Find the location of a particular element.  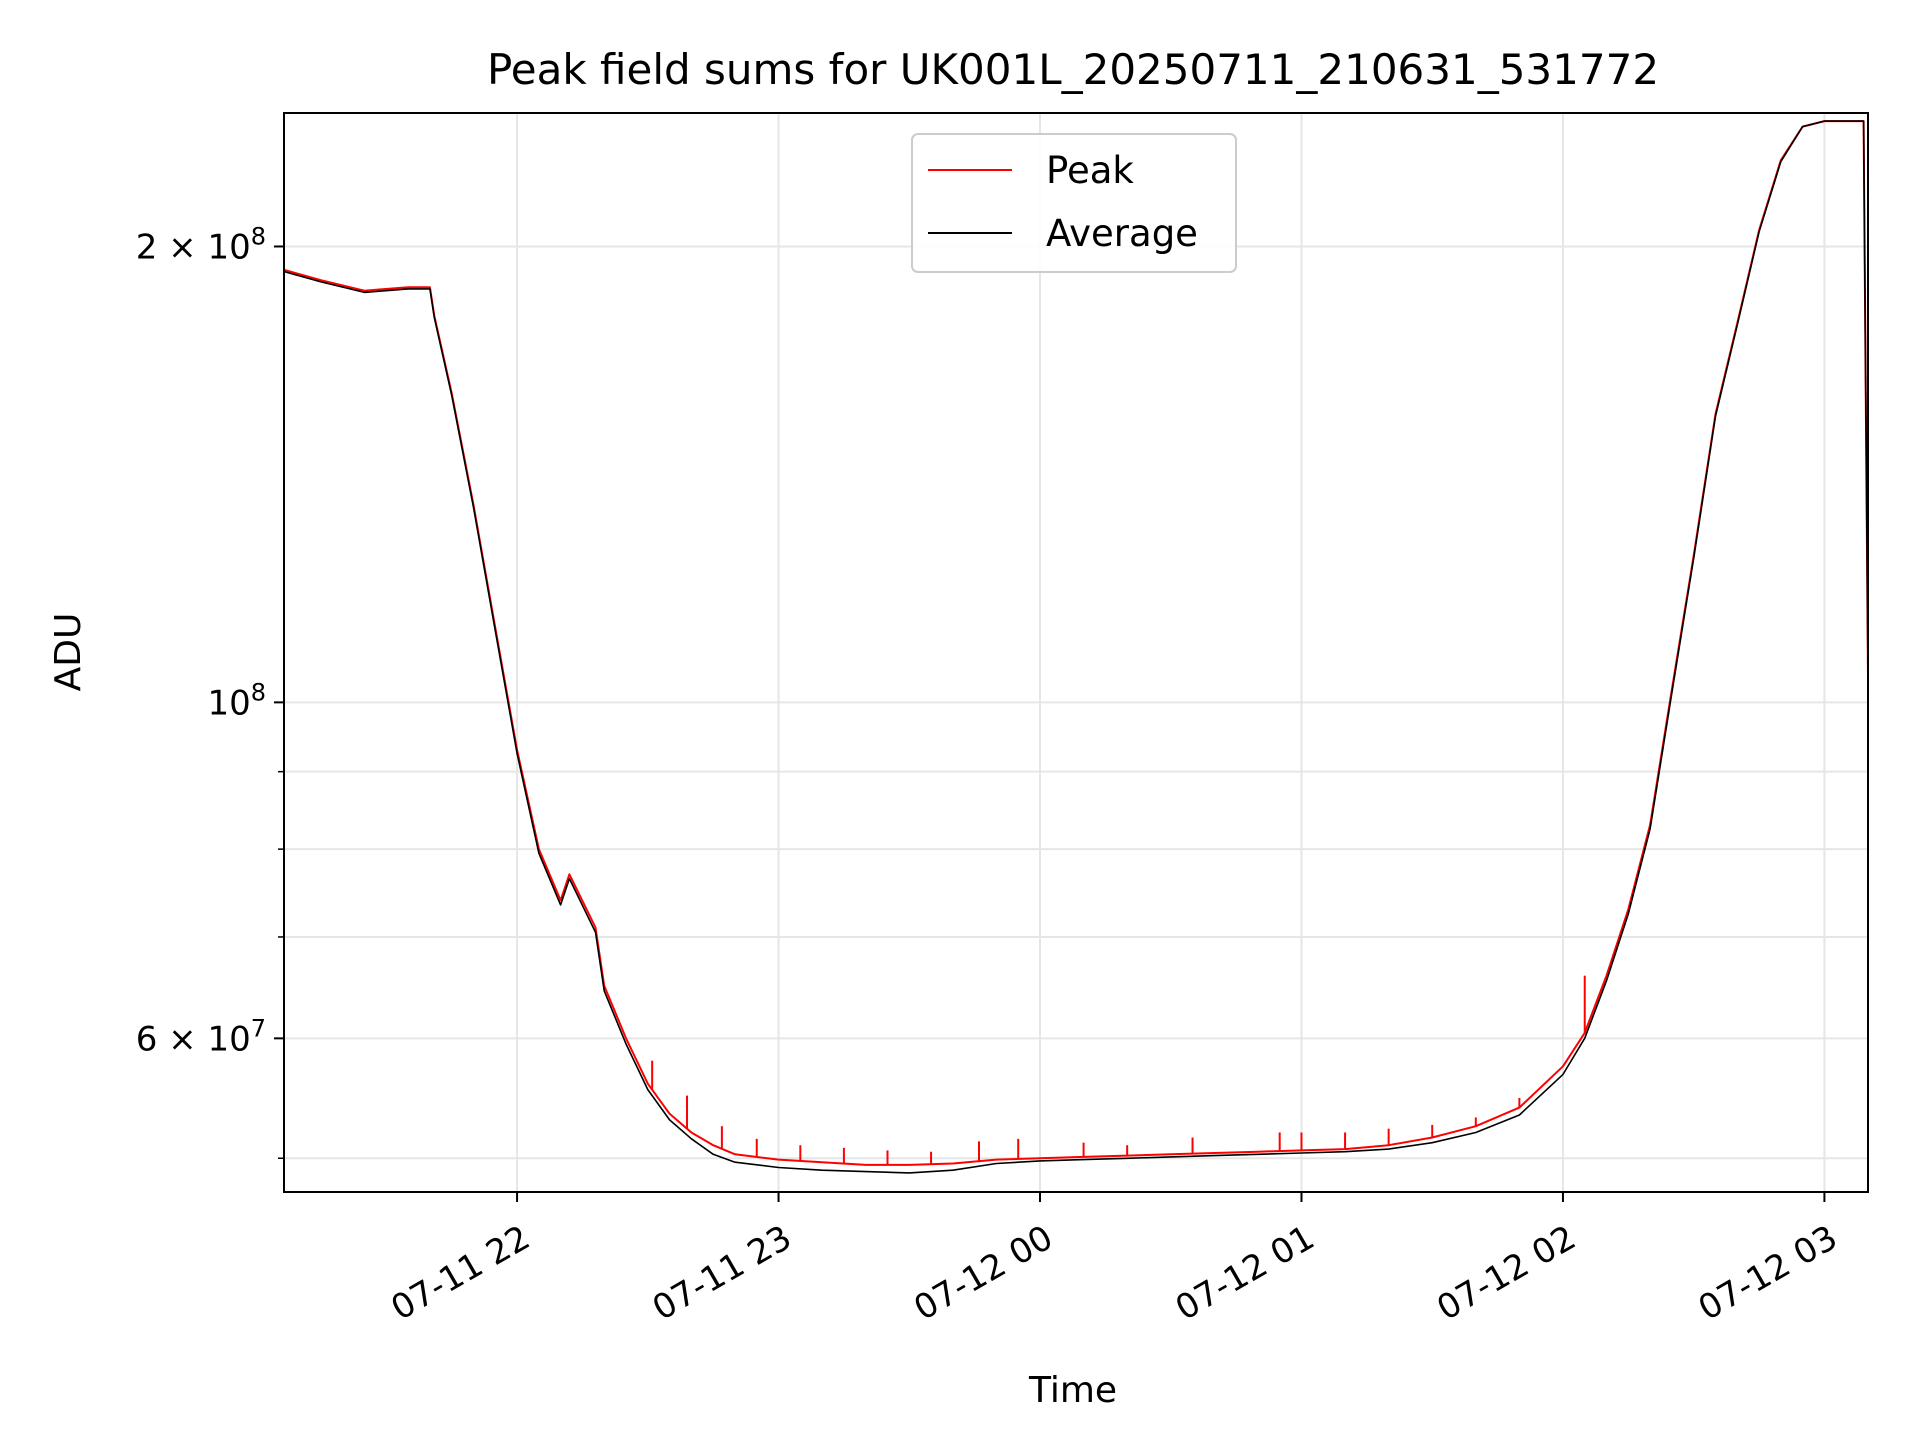

legend-label-peak: Peak is located at coordinates (1090, 170).